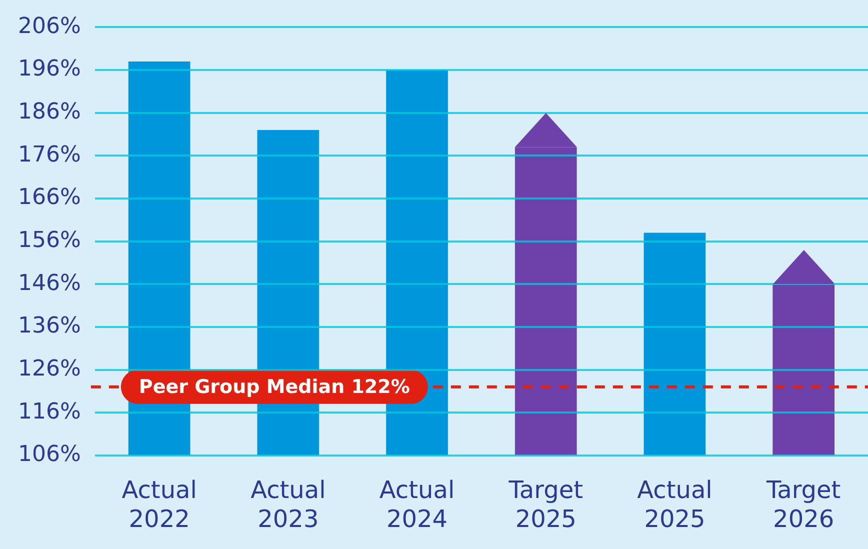 This screenshot has width=868, height=549. Describe the element at coordinates (803, 504) in the screenshot. I see `x-tick-label: Target 2026` at that location.